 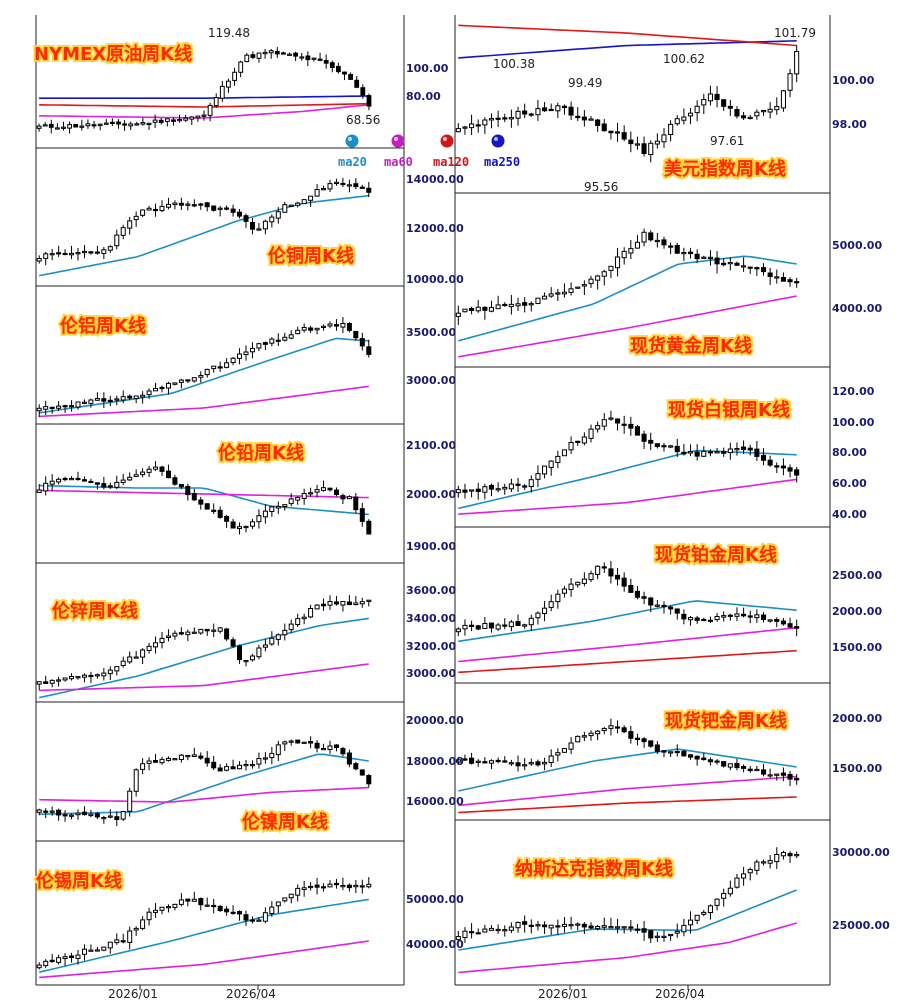 I want to click on panel-lme-zinc, so click(x=204, y=647).